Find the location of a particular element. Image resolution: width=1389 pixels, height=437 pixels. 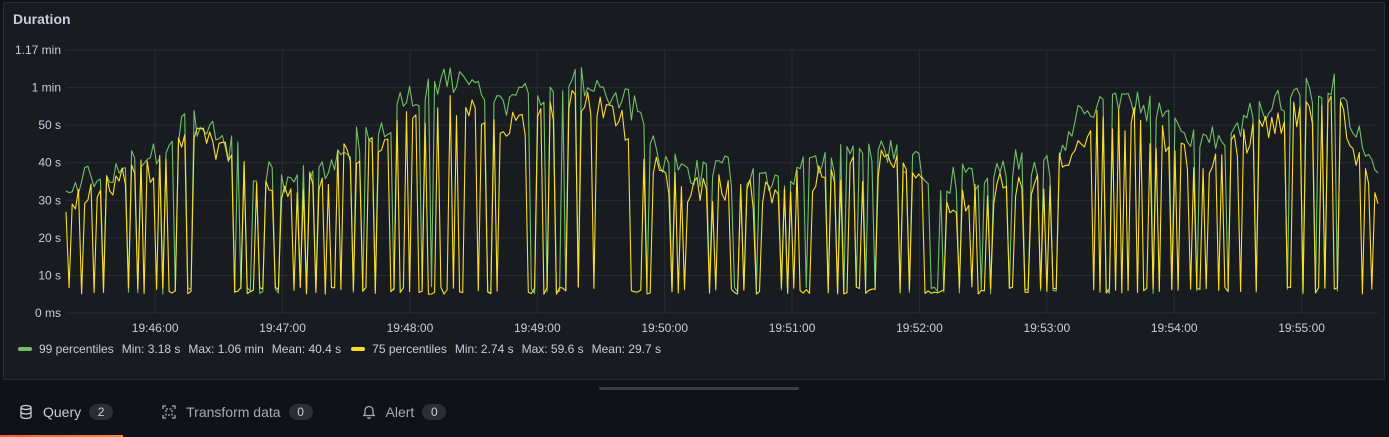

panel-title: Duration is located at coordinates (42, 19).